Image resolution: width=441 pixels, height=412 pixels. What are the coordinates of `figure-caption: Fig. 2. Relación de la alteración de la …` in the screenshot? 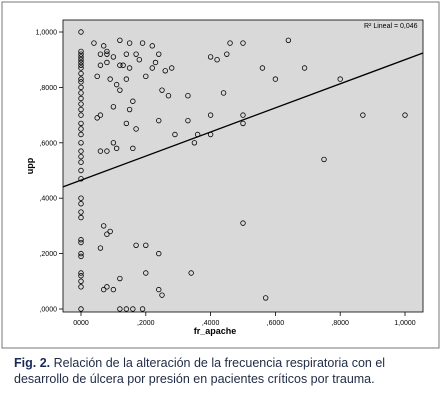 It's located at (221, 371).